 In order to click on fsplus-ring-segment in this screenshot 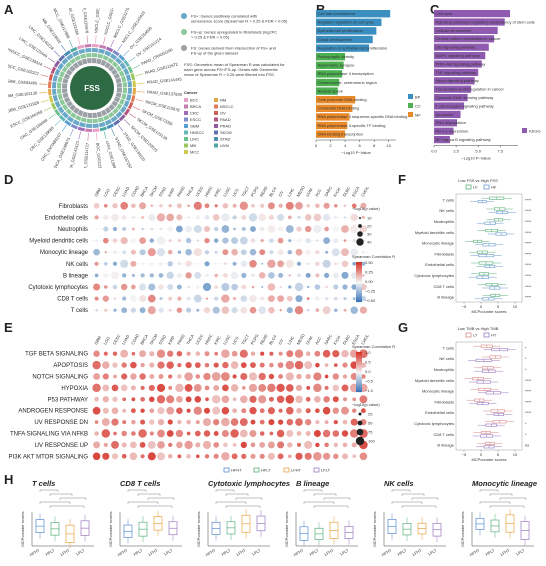, I will do `click(57, 104)`.